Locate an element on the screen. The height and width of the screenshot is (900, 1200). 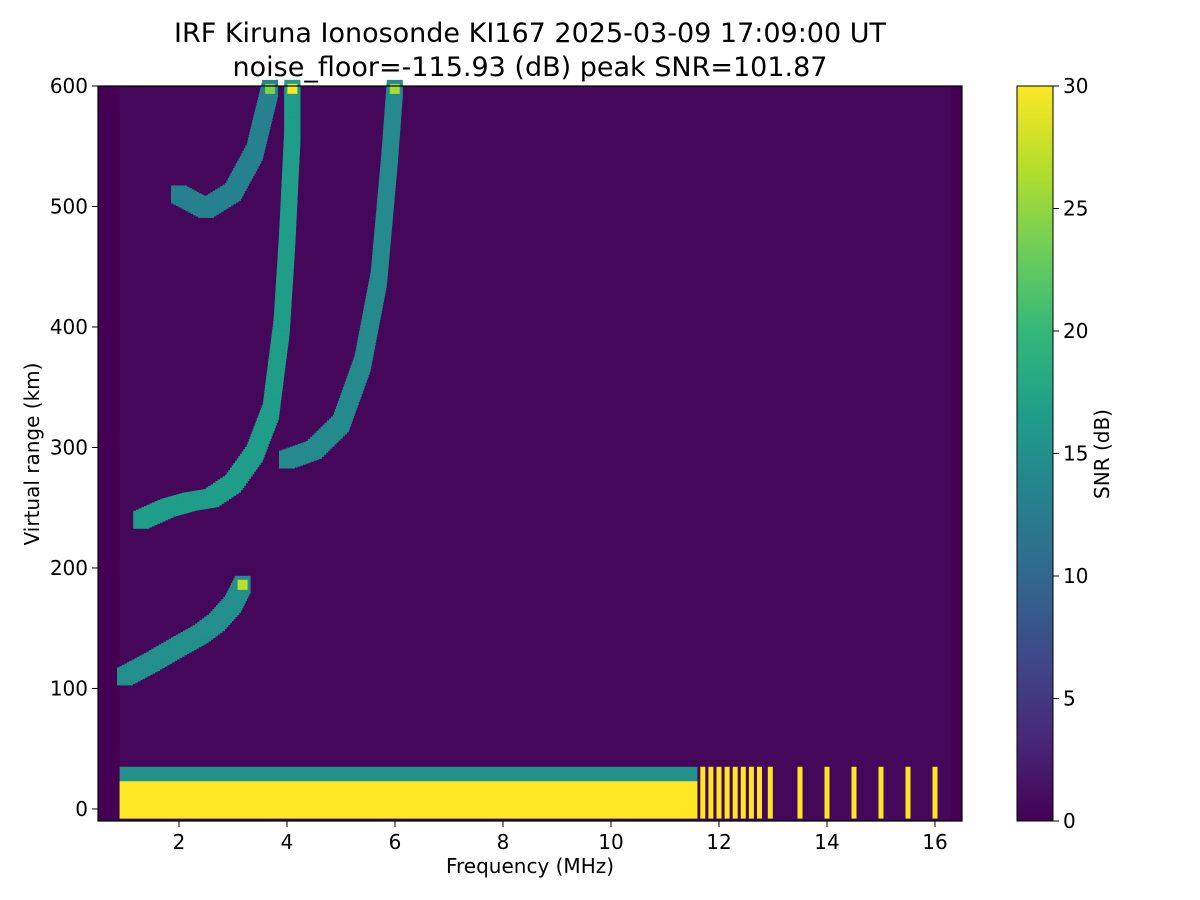
y-tick-label: 100 is located at coordinates (69, 688).